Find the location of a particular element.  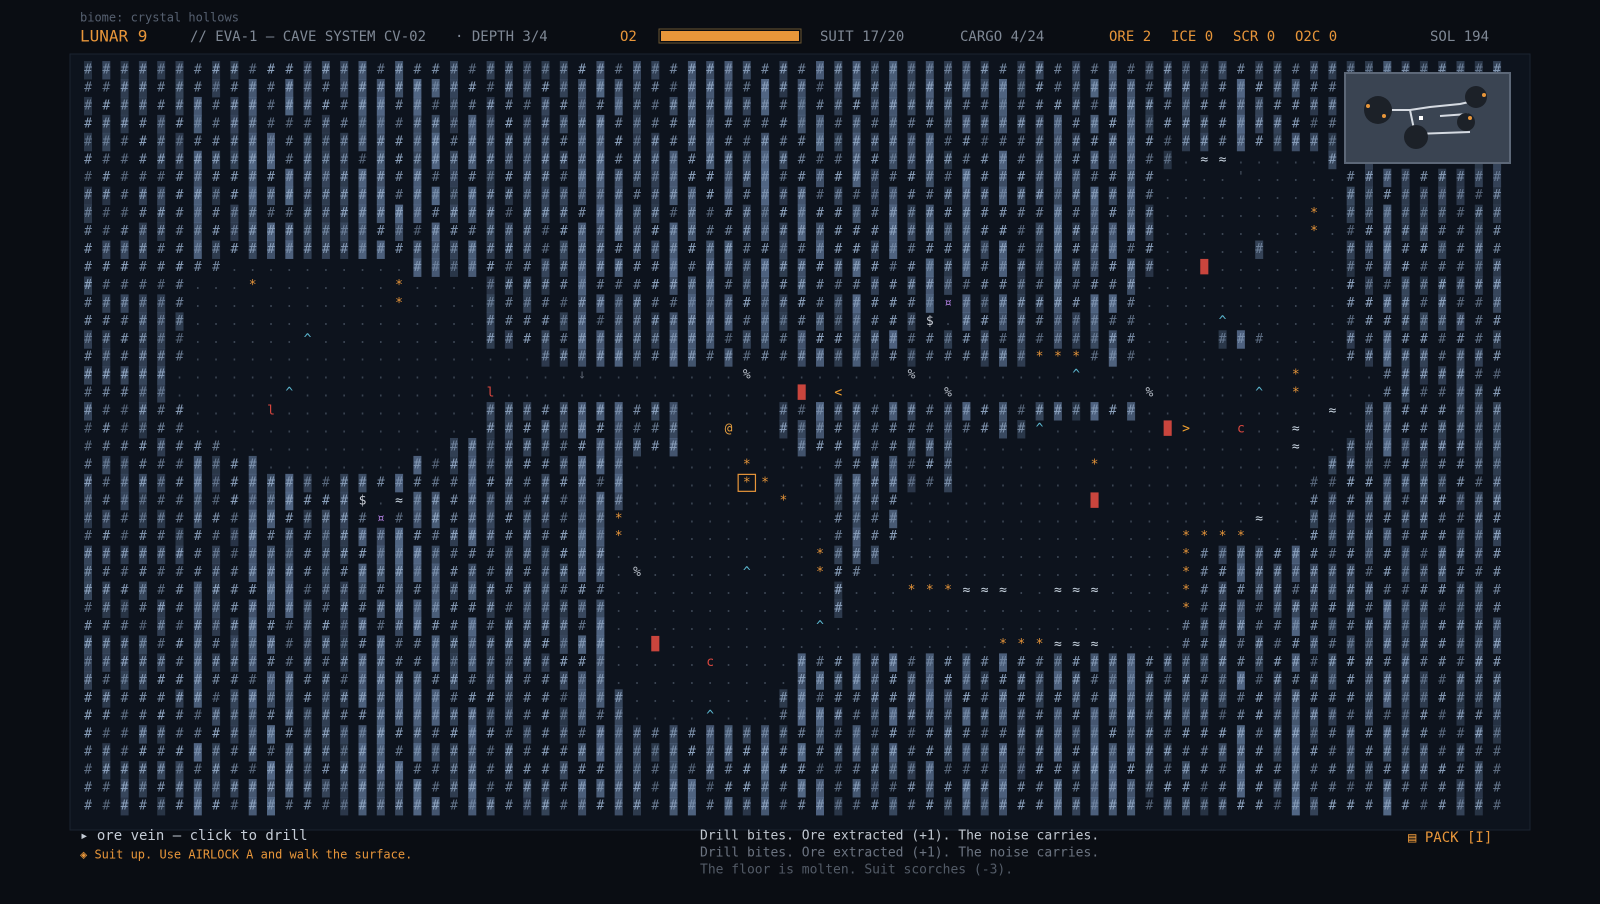

resource: ORE 2 is located at coordinates (1130, 37).